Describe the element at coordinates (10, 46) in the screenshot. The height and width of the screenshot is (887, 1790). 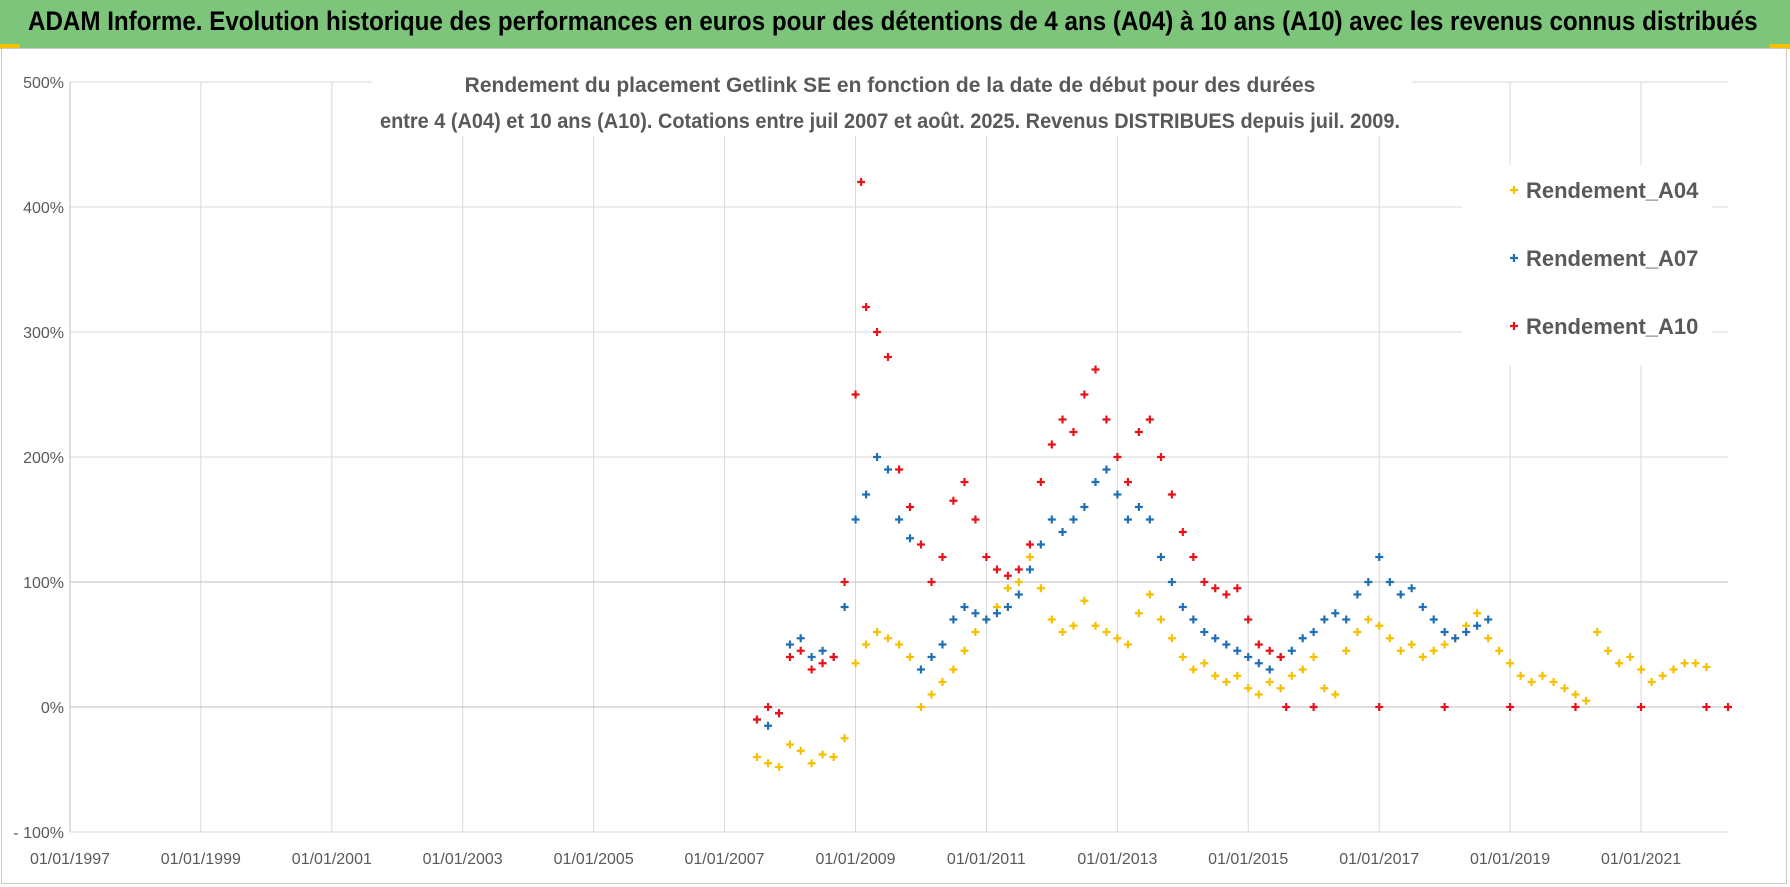
I see `banner-corner-left` at that location.